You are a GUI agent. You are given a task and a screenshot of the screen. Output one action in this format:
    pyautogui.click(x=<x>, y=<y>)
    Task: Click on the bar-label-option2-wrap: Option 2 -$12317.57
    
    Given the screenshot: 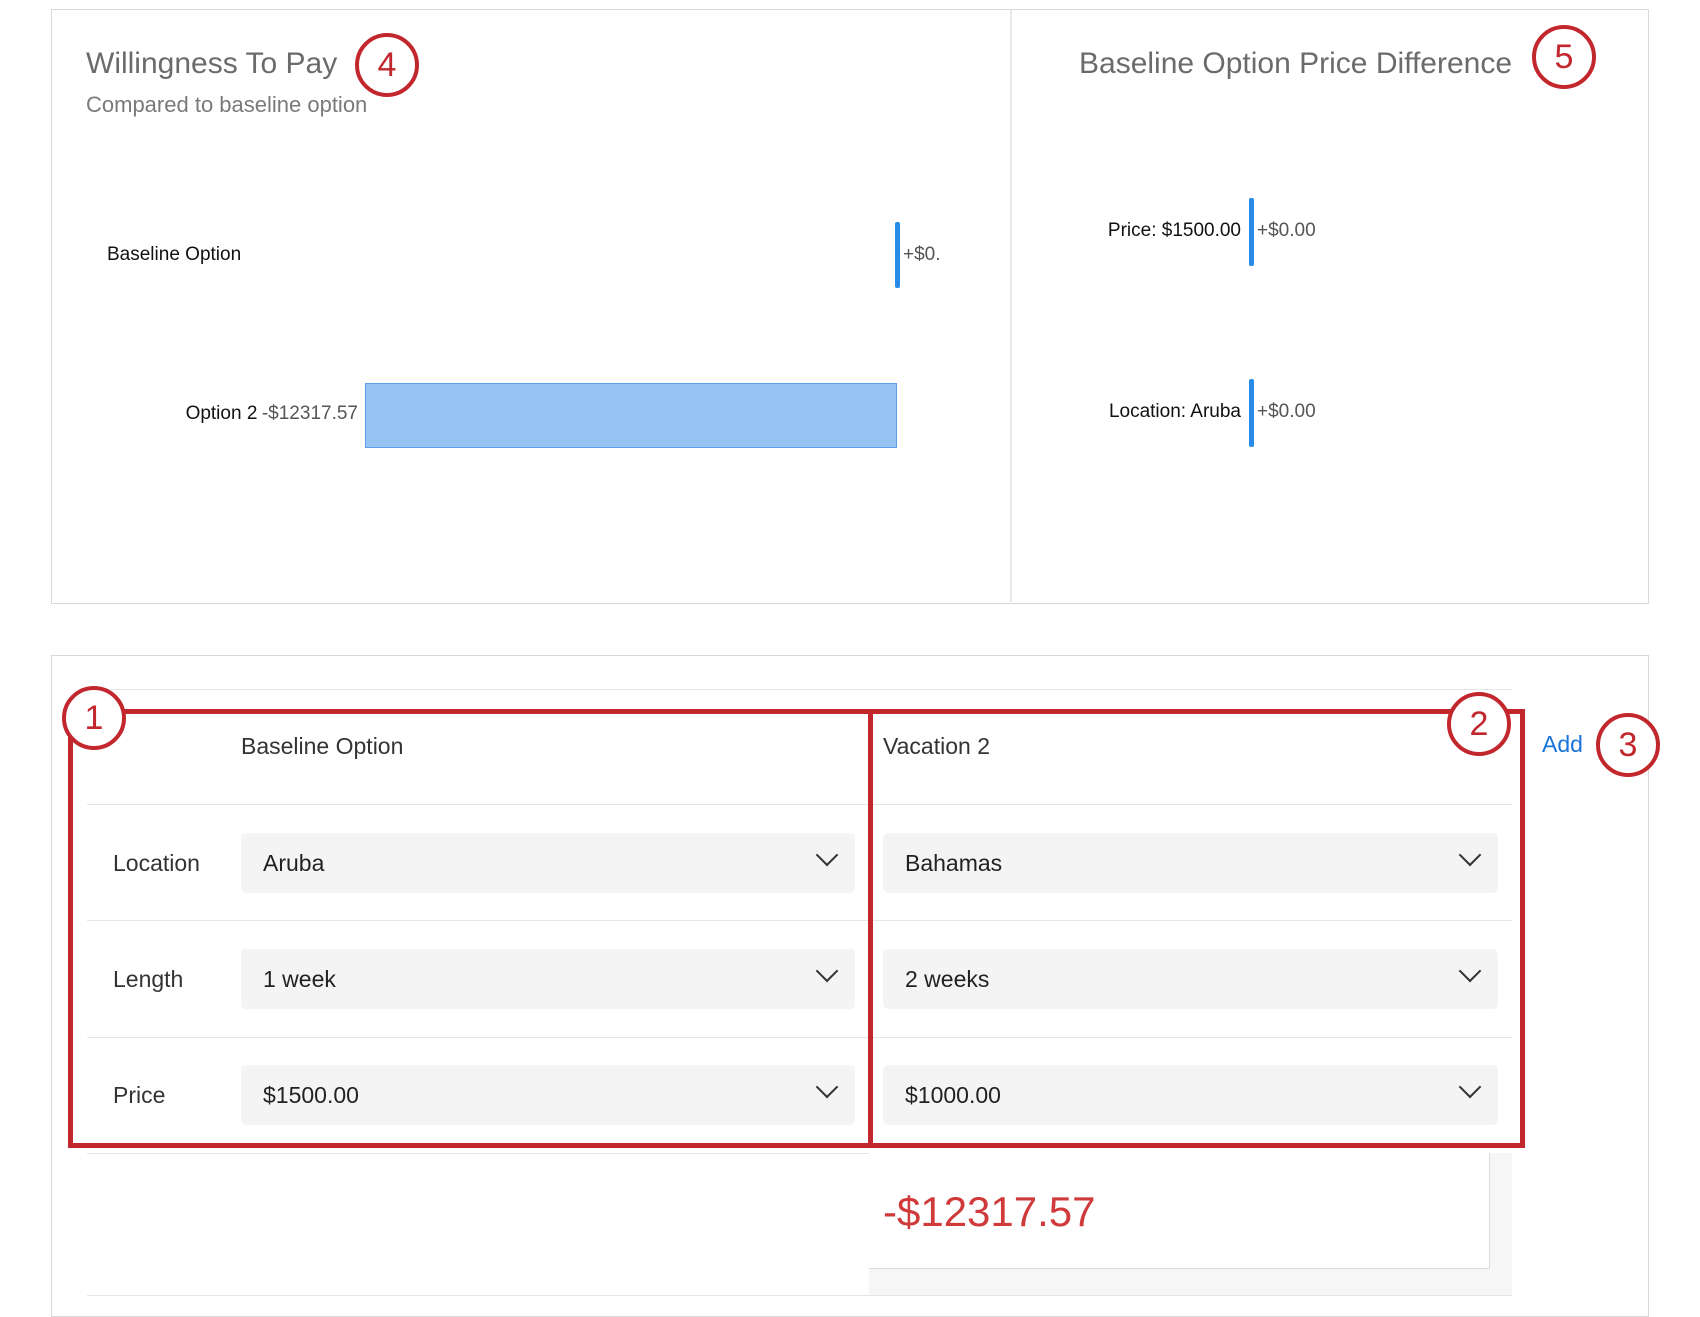 What is the action you would take?
    pyautogui.click(x=272, y=414)
    